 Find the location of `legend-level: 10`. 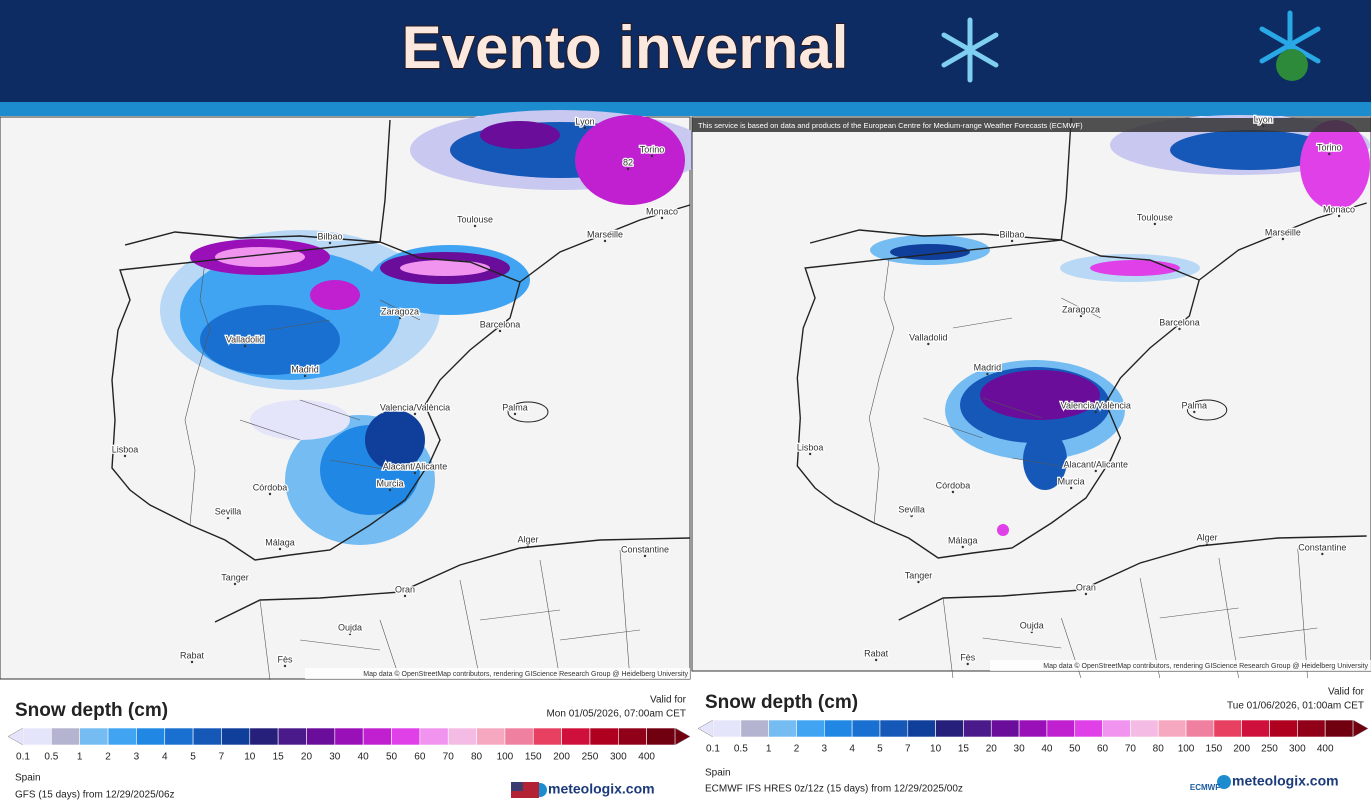

legend-level: 10 is located at coordinates (936, 749).